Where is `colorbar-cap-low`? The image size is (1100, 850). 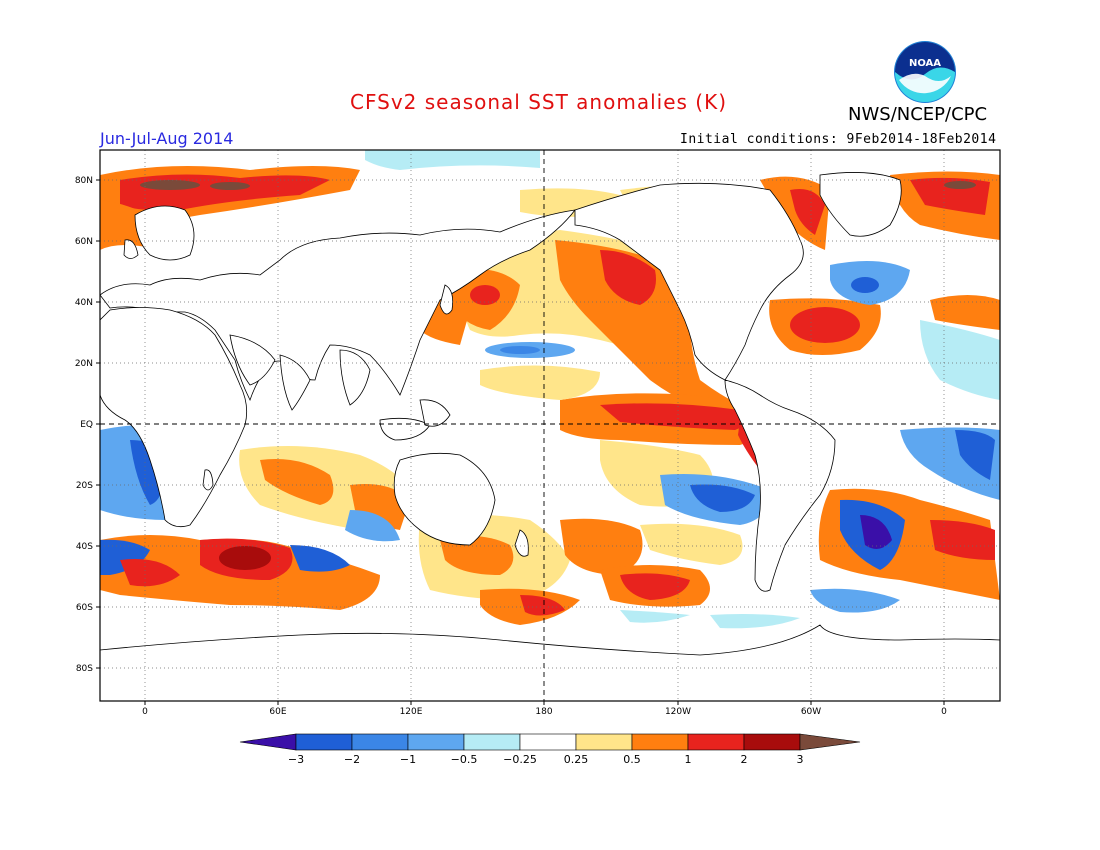
colorbar-cap-low is located at coordinates (268, 742).